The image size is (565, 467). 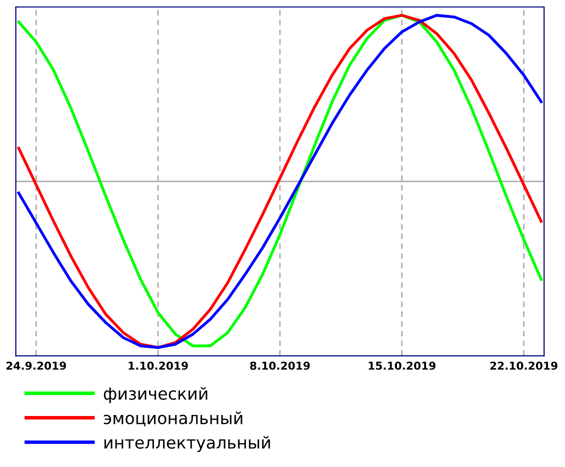 What do you see at coordinates (280, 366) in the screenshot?
I see `x-tick-label: 8.10.2019` at bounding box center [280, 366].